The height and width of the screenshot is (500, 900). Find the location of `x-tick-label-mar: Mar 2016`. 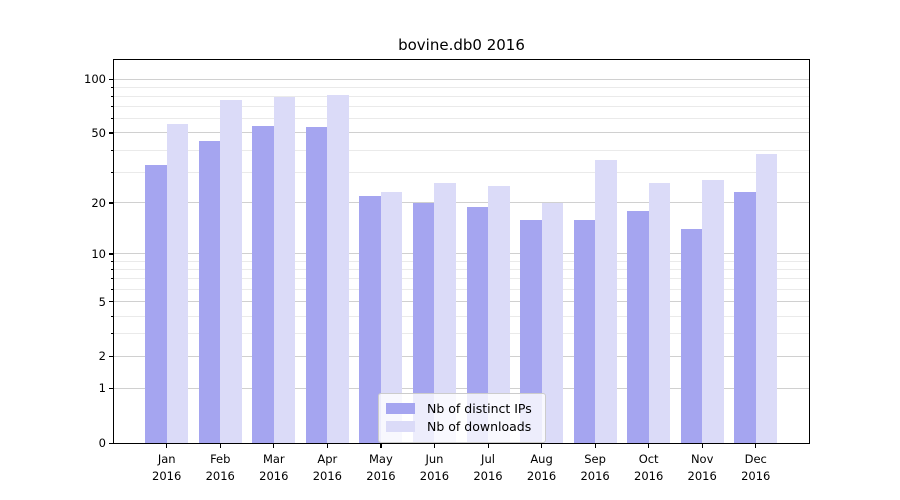

x-tick-label-mar: Mar 2016 is located at coordinates (274, 467).